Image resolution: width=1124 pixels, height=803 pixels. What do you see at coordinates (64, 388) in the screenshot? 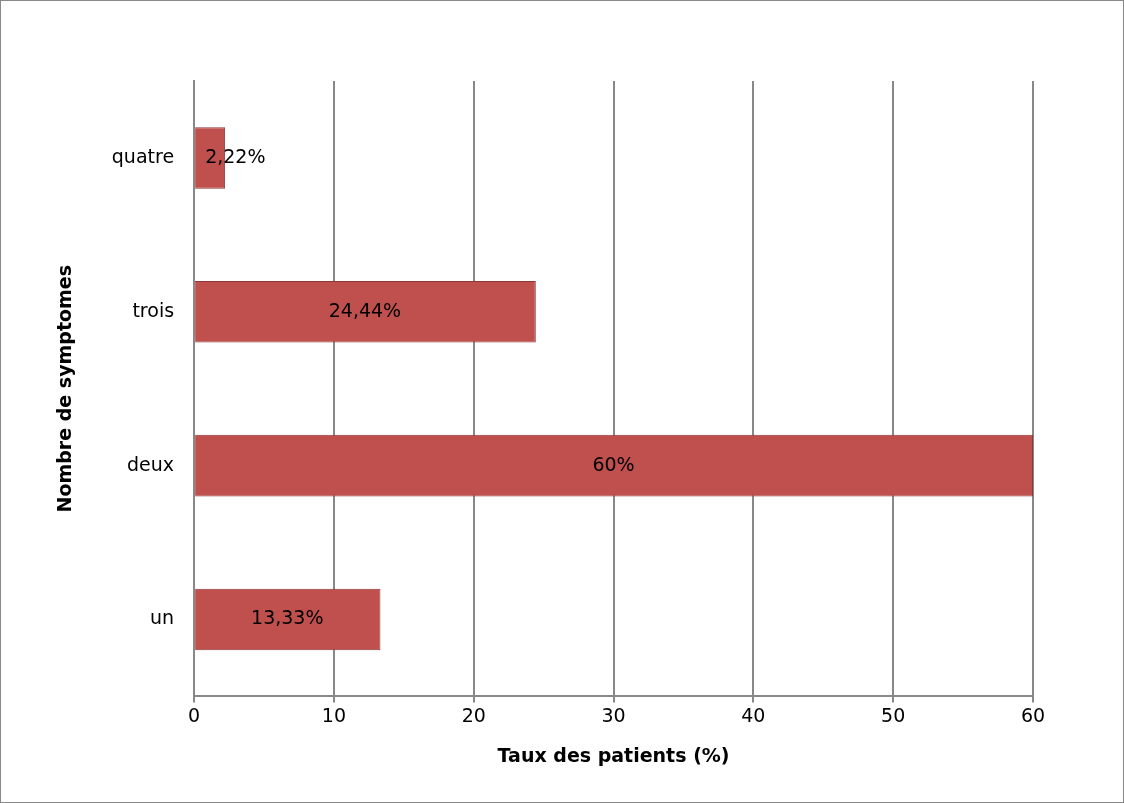
I see `y-axis-title: Nombre de symptomes` at bounding box center [64, 388].